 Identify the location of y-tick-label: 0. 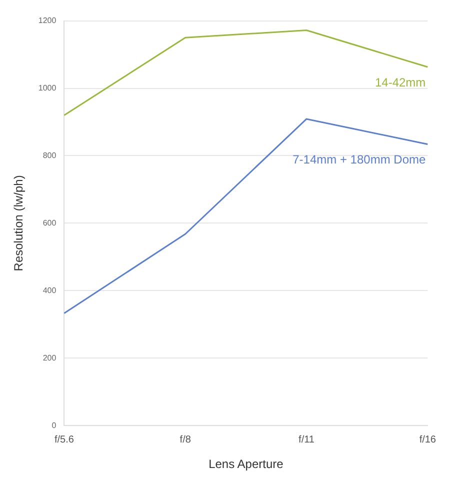
(54, 425).